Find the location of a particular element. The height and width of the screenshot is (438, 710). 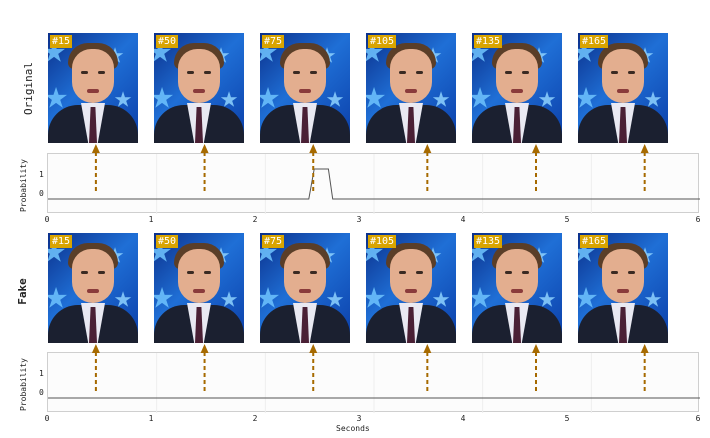

y-axis-label: Probability is located at coordinates (23, 185).